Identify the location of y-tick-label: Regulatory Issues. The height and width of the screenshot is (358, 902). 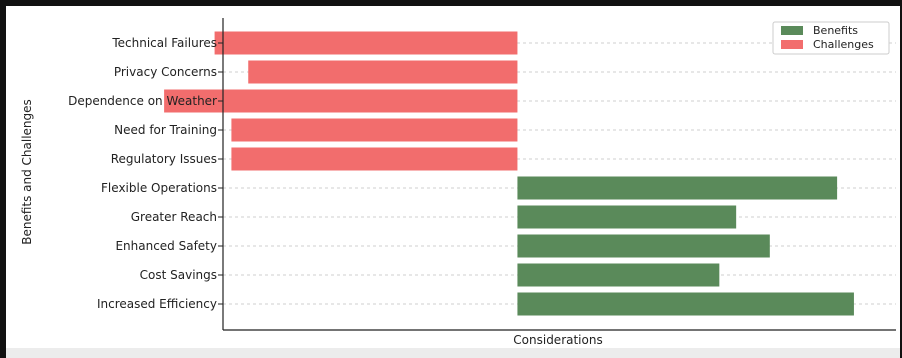
(164, 159).